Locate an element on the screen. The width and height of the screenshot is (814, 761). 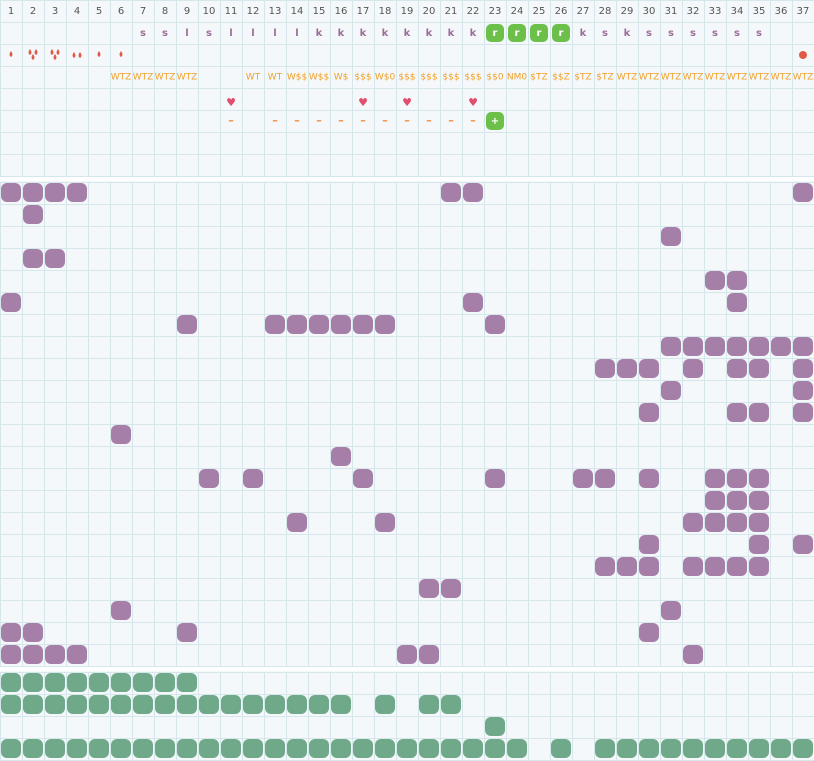
green-tile is located at coordinates (561, 33).